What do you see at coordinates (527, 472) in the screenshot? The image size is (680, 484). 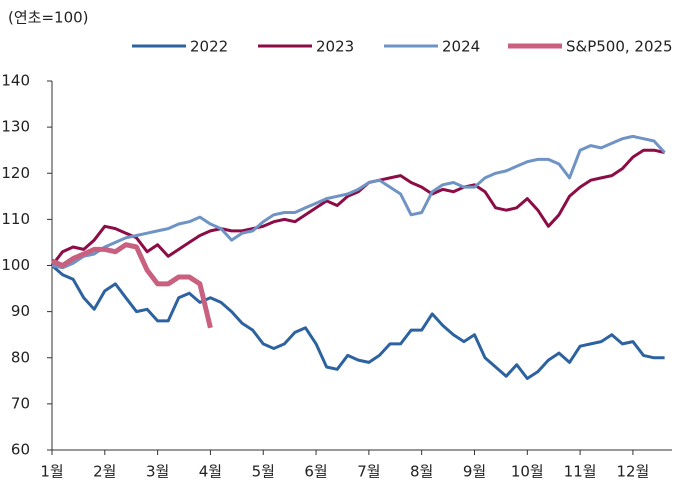 I see `x-tick-label: 10월` at bounding box center [527, 472].